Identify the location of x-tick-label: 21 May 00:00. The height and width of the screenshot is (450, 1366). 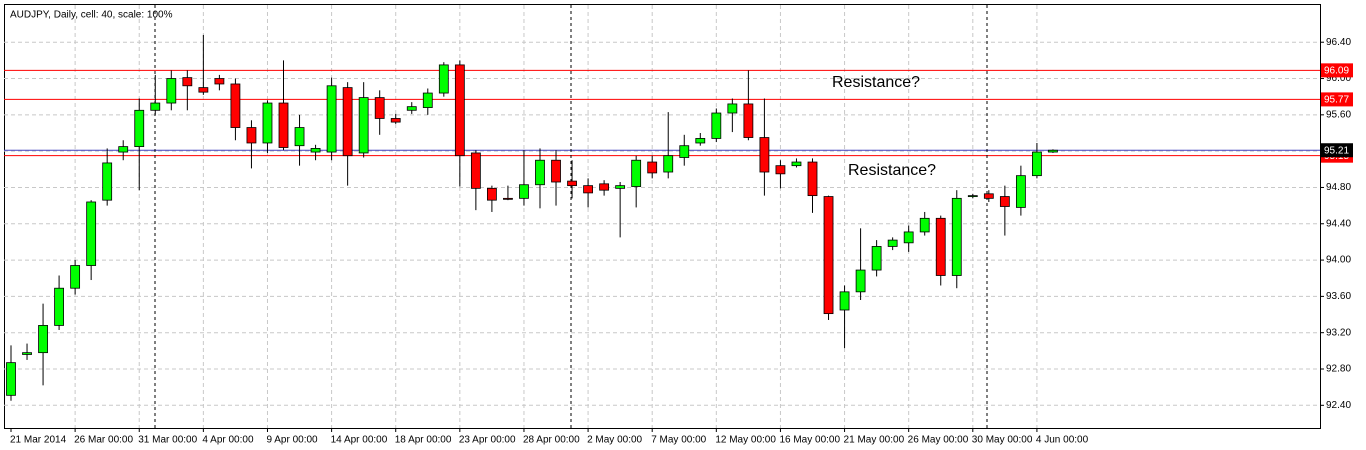
(874, 440).